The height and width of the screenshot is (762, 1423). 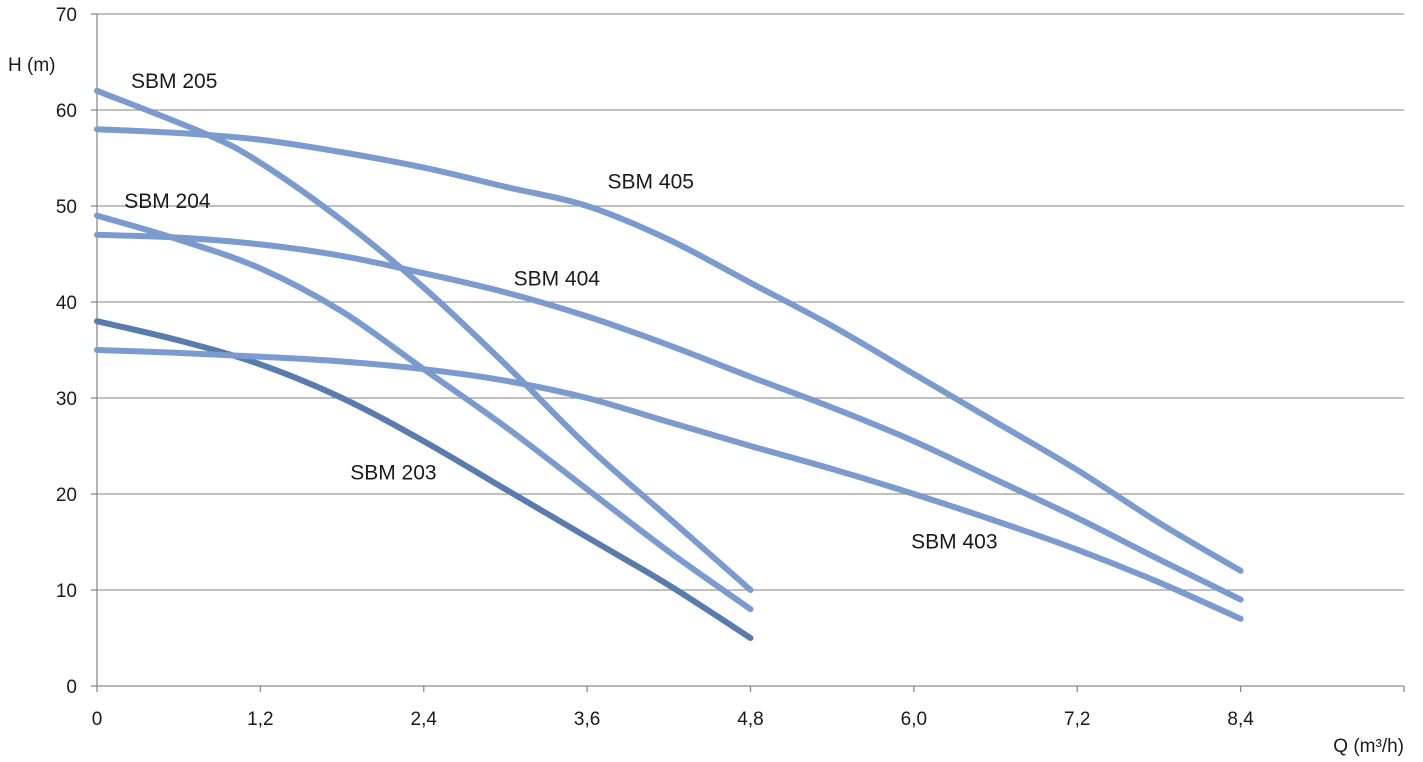 What do you see at coordinates (66, 111) in the screenshot?
I see `y-tick-label: 60` at bounding box center [66, 111].